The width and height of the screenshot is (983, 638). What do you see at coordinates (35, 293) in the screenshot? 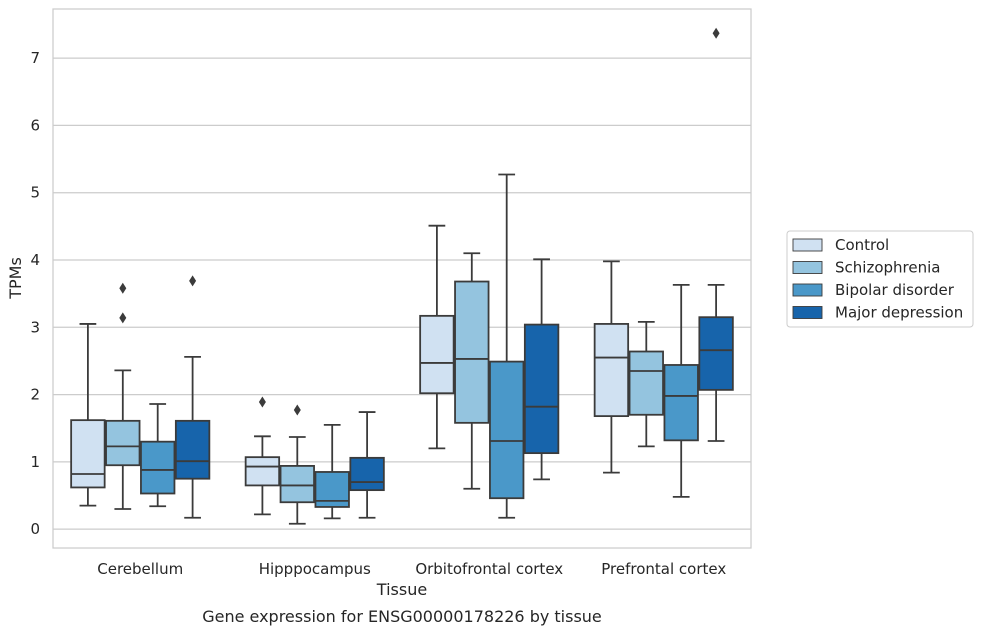
I see `y-tick-labels: 0 1 2 3 4 5 6 7` at bounding box center [35, 293].